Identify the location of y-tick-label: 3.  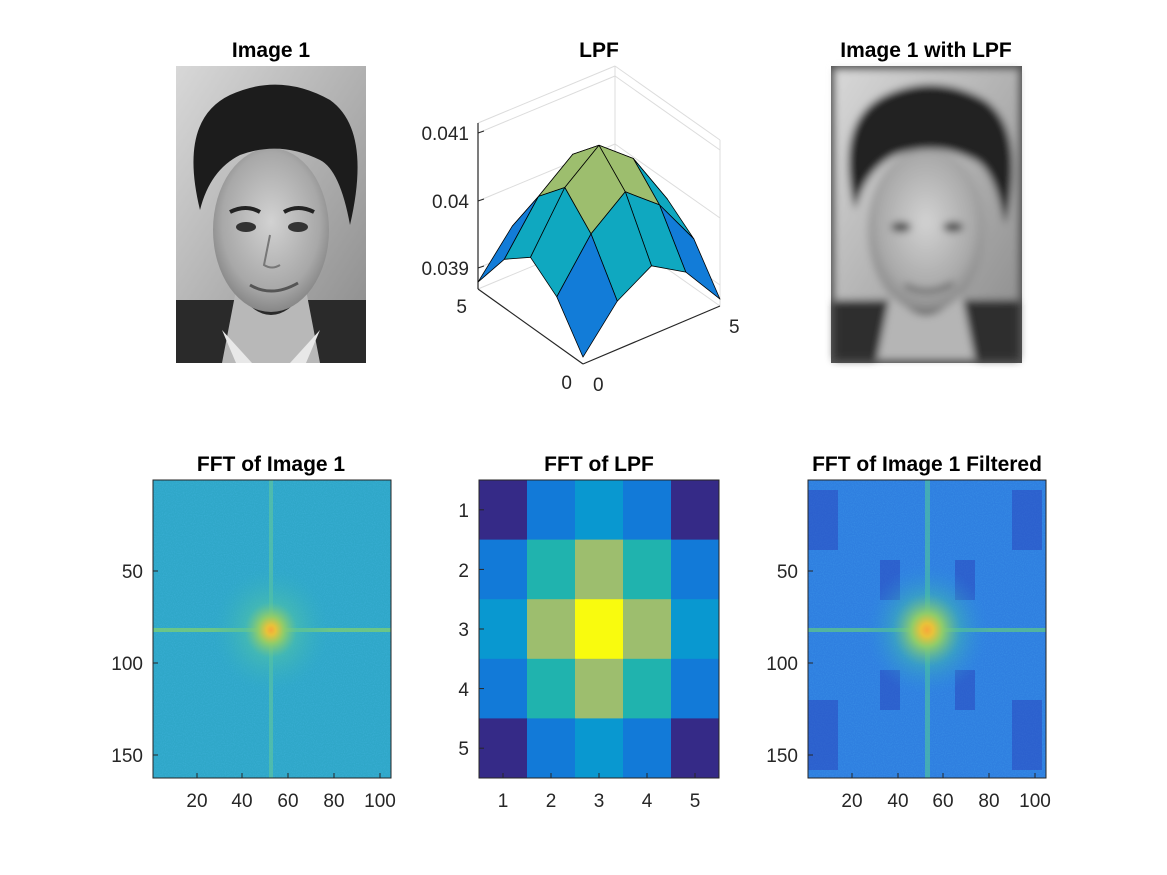
(463, 630).